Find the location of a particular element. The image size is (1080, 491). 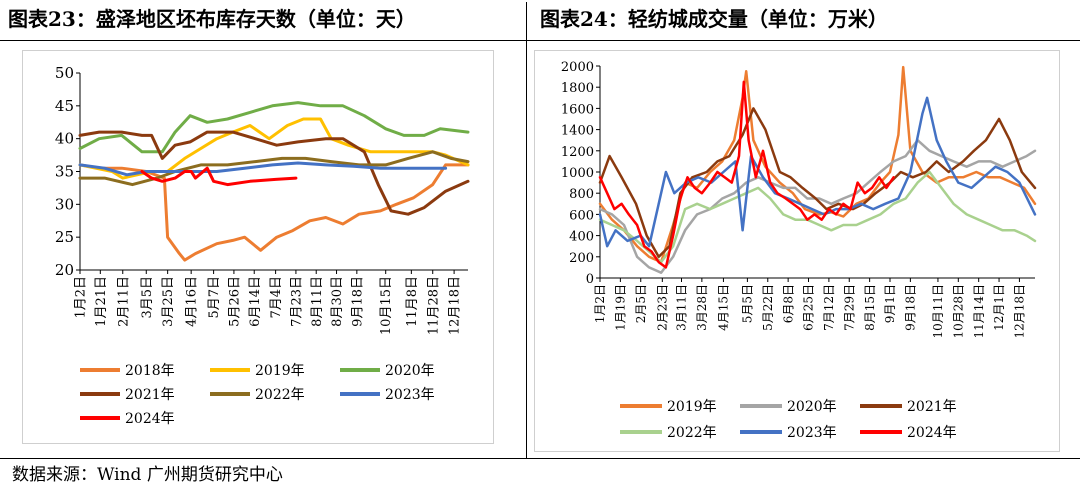

panel-divider is located at coordinates (526, 230).